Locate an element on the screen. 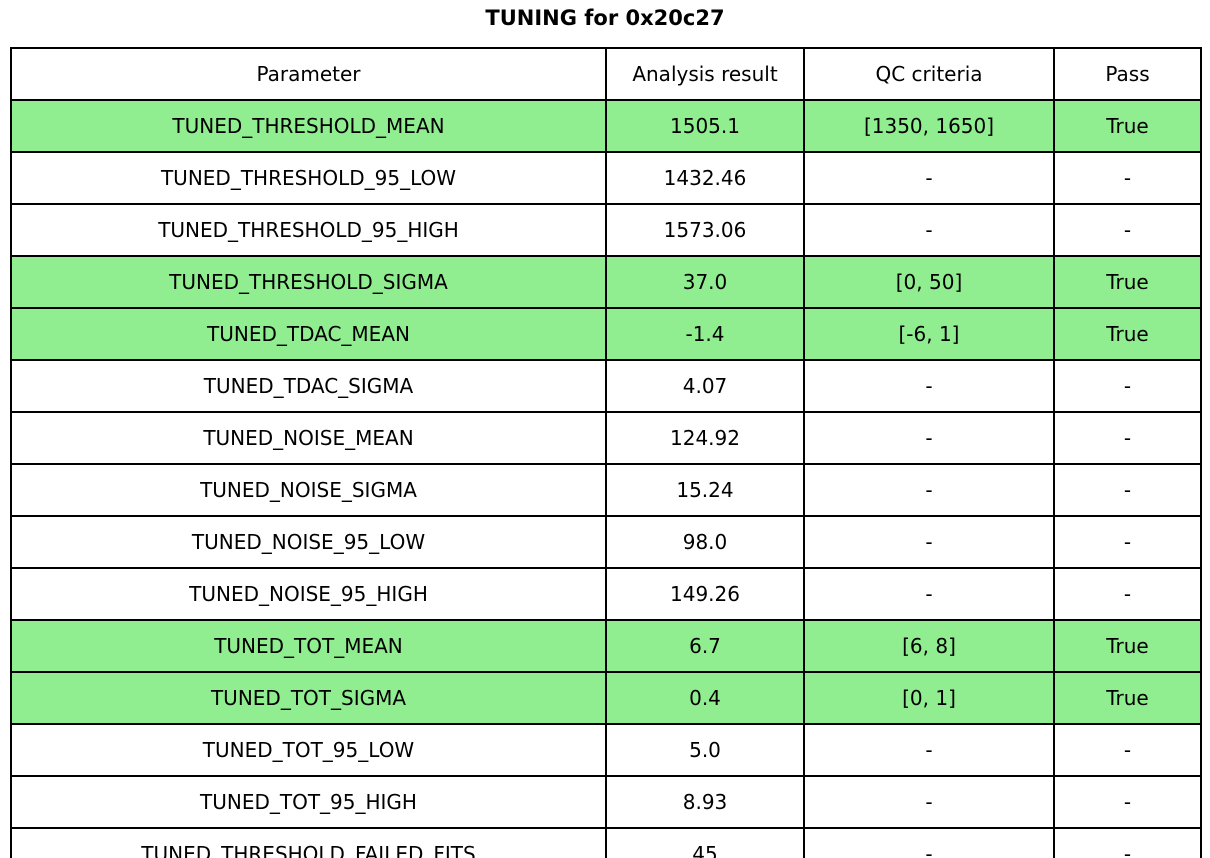 The height and width of the screenshot is (858, 1210). table-row: TUNED_TOT_95_LOW 5.0 - - is located at coordinates (606, 750).